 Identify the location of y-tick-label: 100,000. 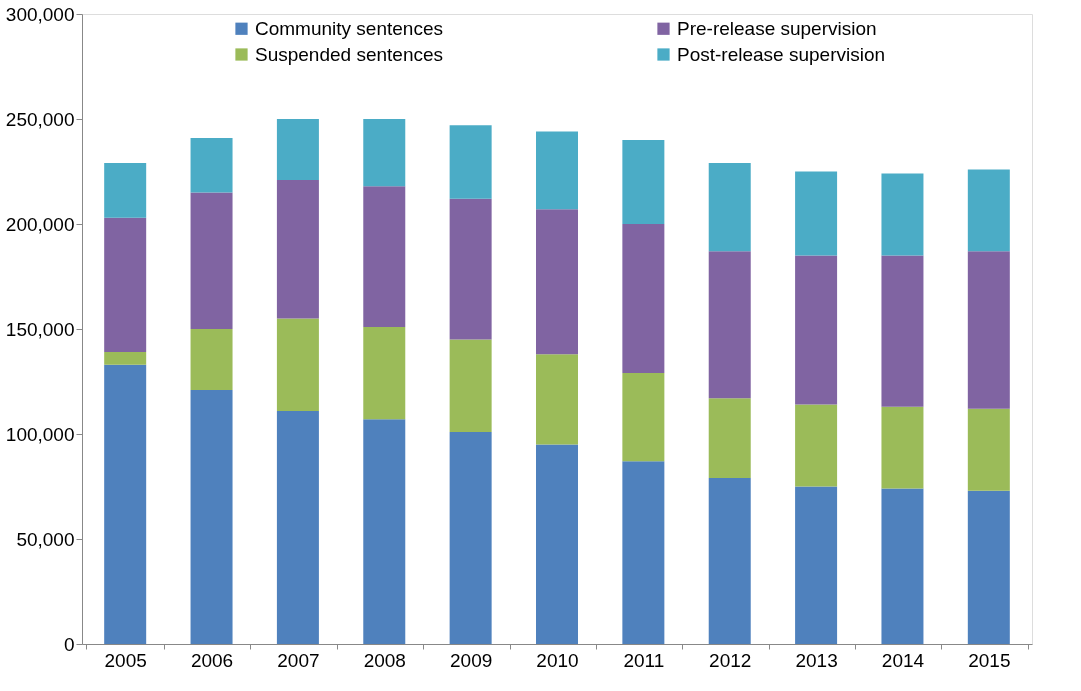
(40, 434).